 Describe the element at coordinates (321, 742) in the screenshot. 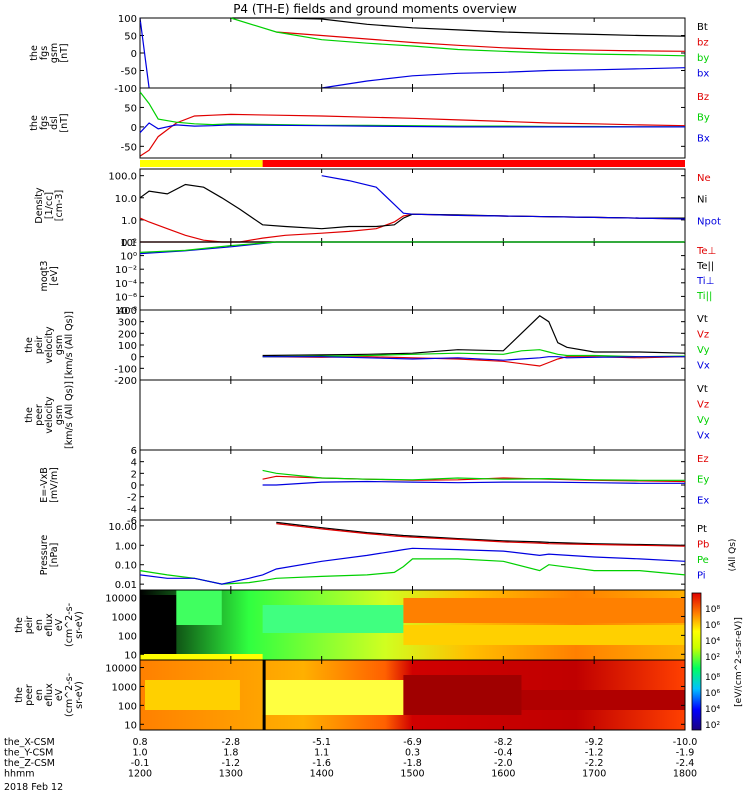

I see `x-tick-value: -5.1` at that location.